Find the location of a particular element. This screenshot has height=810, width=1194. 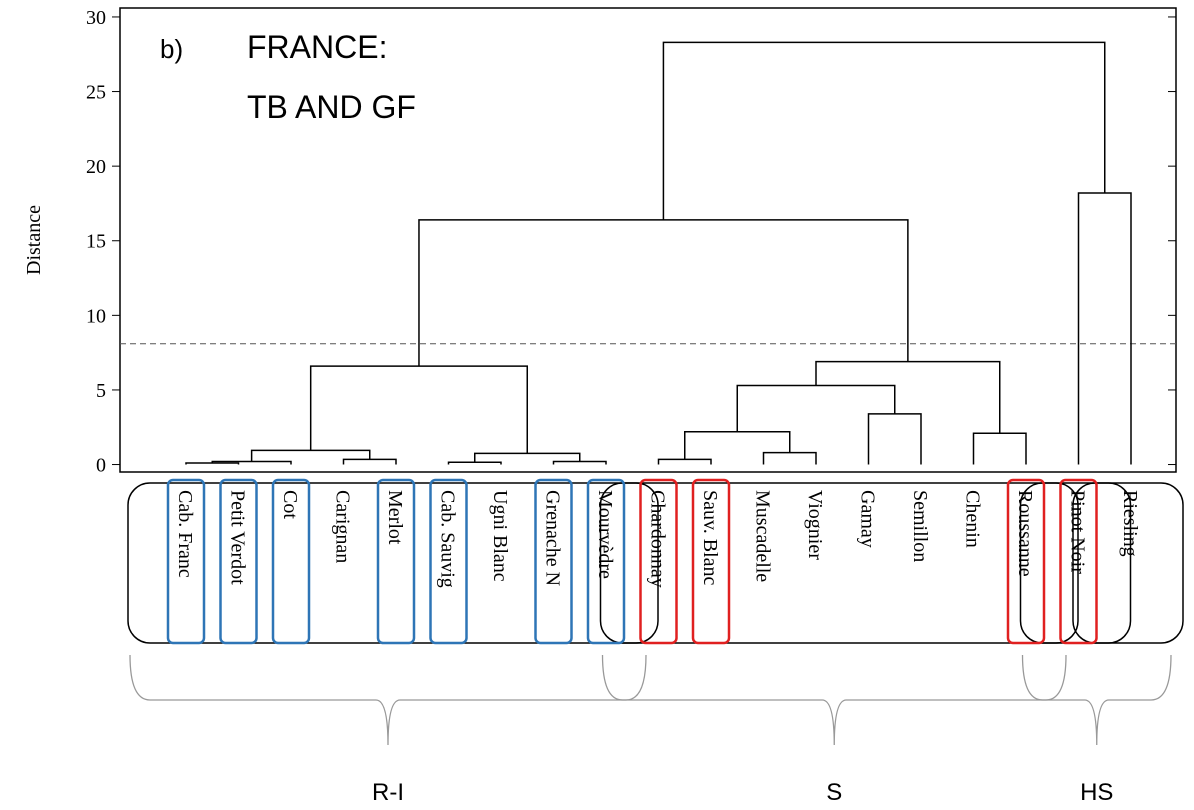

leaf-label: Chardonnay is located at coordinates (658, 539).